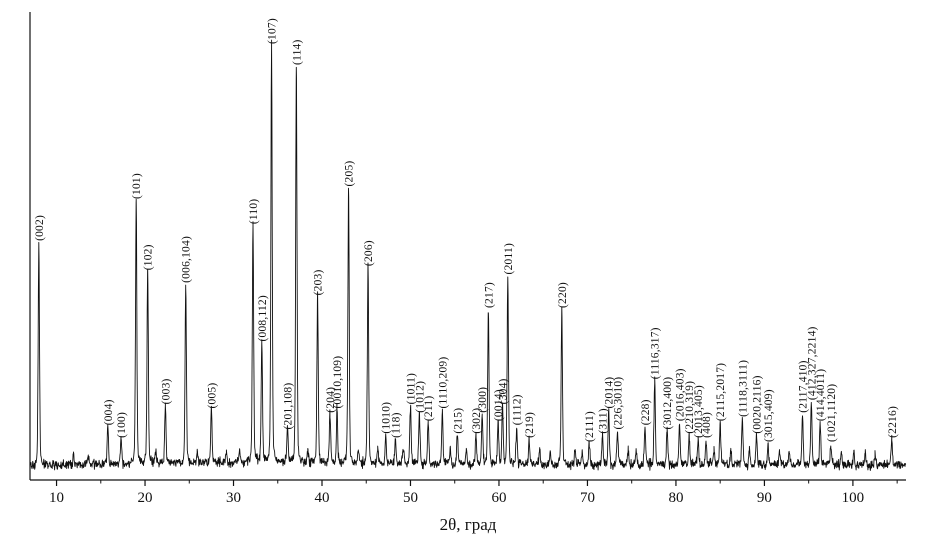 The width and height of the screenshot is (927, 544). I want to click on peak-hkl-label: (0014), so click(499, 405).